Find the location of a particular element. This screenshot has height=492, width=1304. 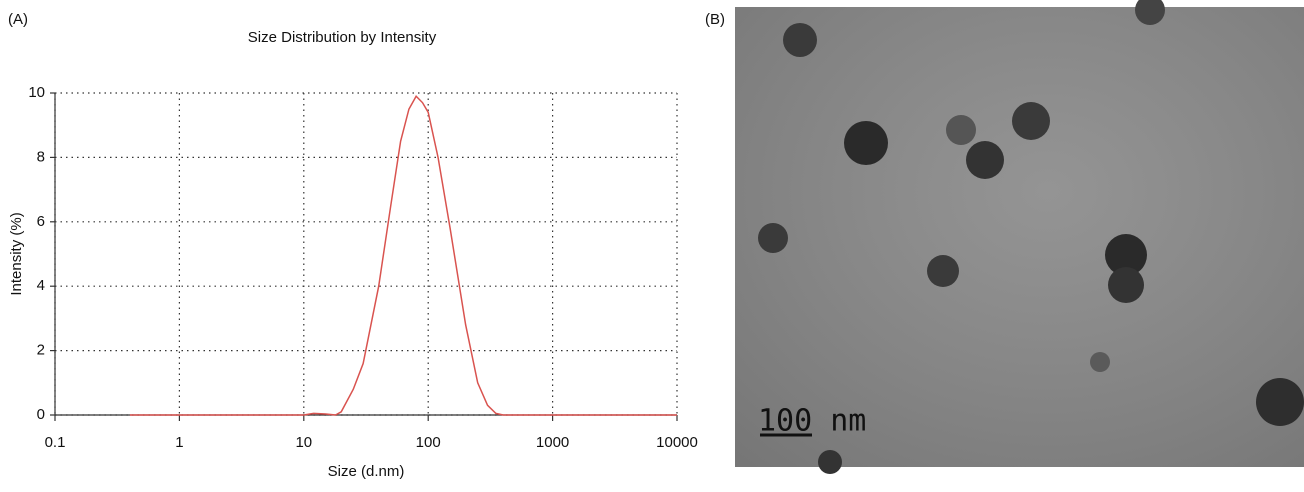

y-tick-label: 10 is located at coordinates (36, 92).